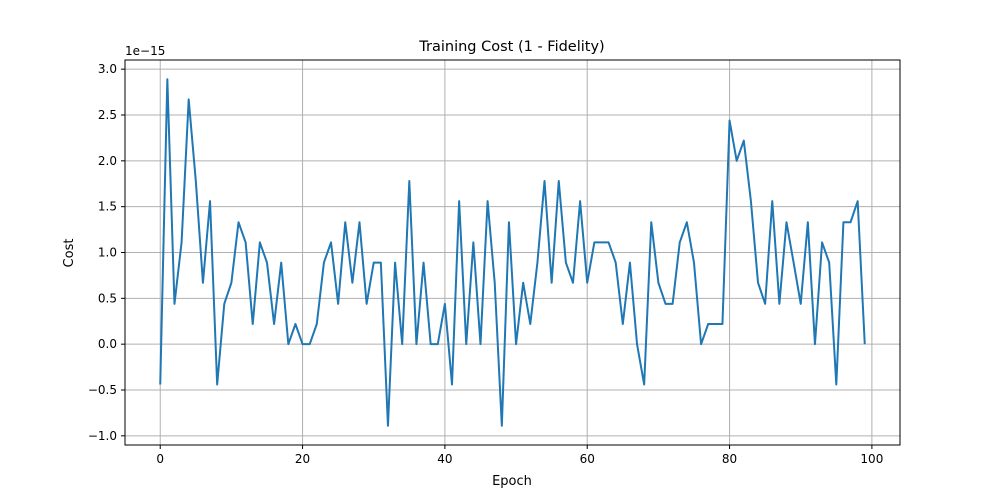 The height and width of the screenshot is (500, 1000). Describe the element at coordinates (107, 161) in the screenshot. I see `y-tick-label: 2.0` at that location.